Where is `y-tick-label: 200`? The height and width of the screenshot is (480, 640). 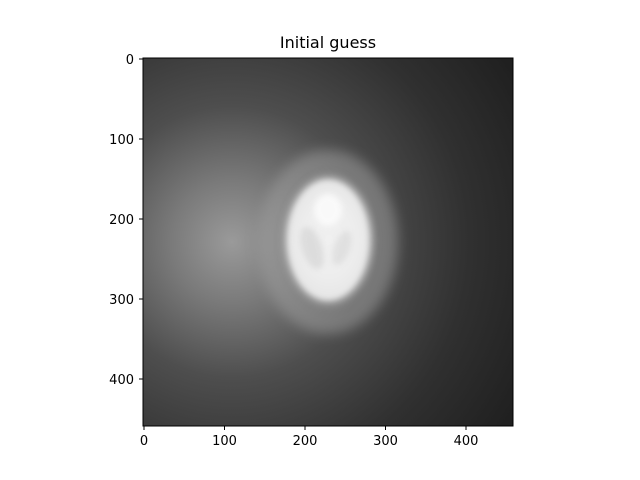 y-tick-label: 200 is located at coordinates (121, 220).